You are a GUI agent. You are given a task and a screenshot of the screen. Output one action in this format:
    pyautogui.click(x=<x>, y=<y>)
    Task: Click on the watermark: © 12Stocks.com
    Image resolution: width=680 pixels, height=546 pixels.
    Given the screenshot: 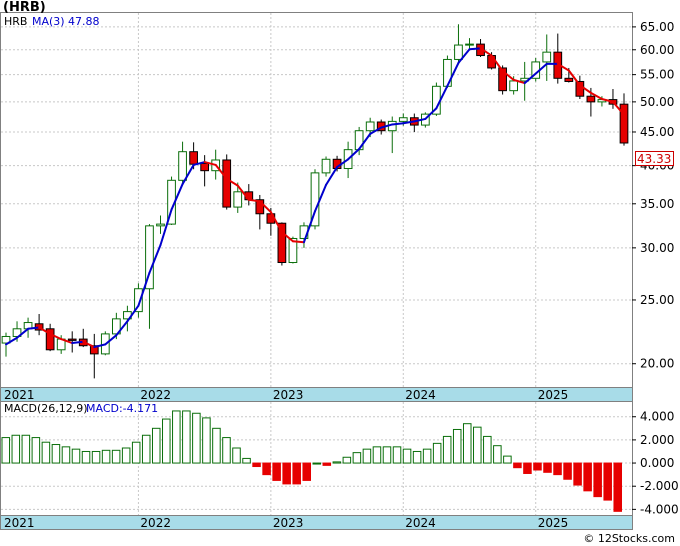 What is the action you would take?
    pyautogui.click(x=629, y=538)
    